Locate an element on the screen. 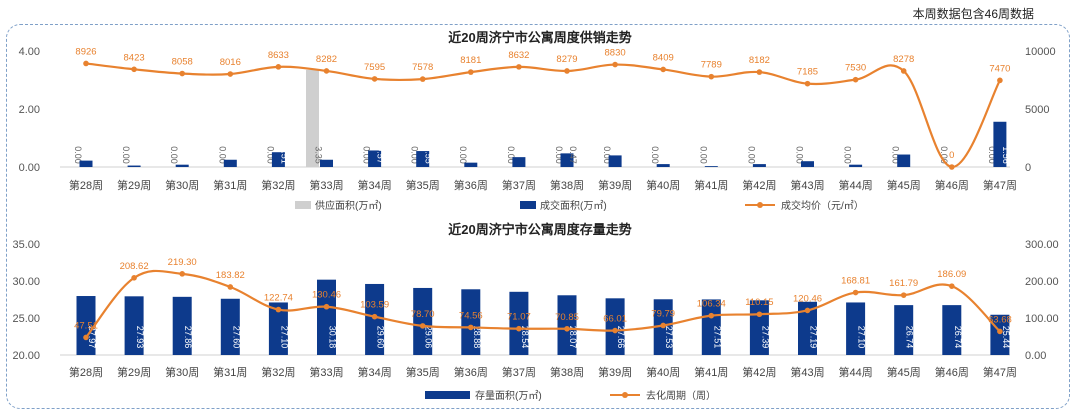  line-value-label: 71.07 is located at coordinates (519, 317).